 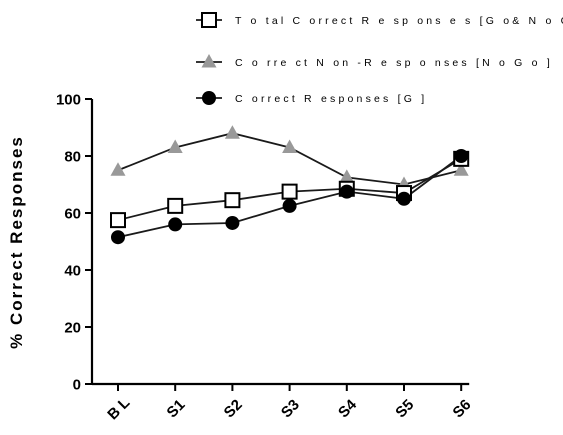 What do you see at coordinates (209, 98) in the screenshot?
I see `correct-responses-legend-marker` at bounding box center [209, 98].